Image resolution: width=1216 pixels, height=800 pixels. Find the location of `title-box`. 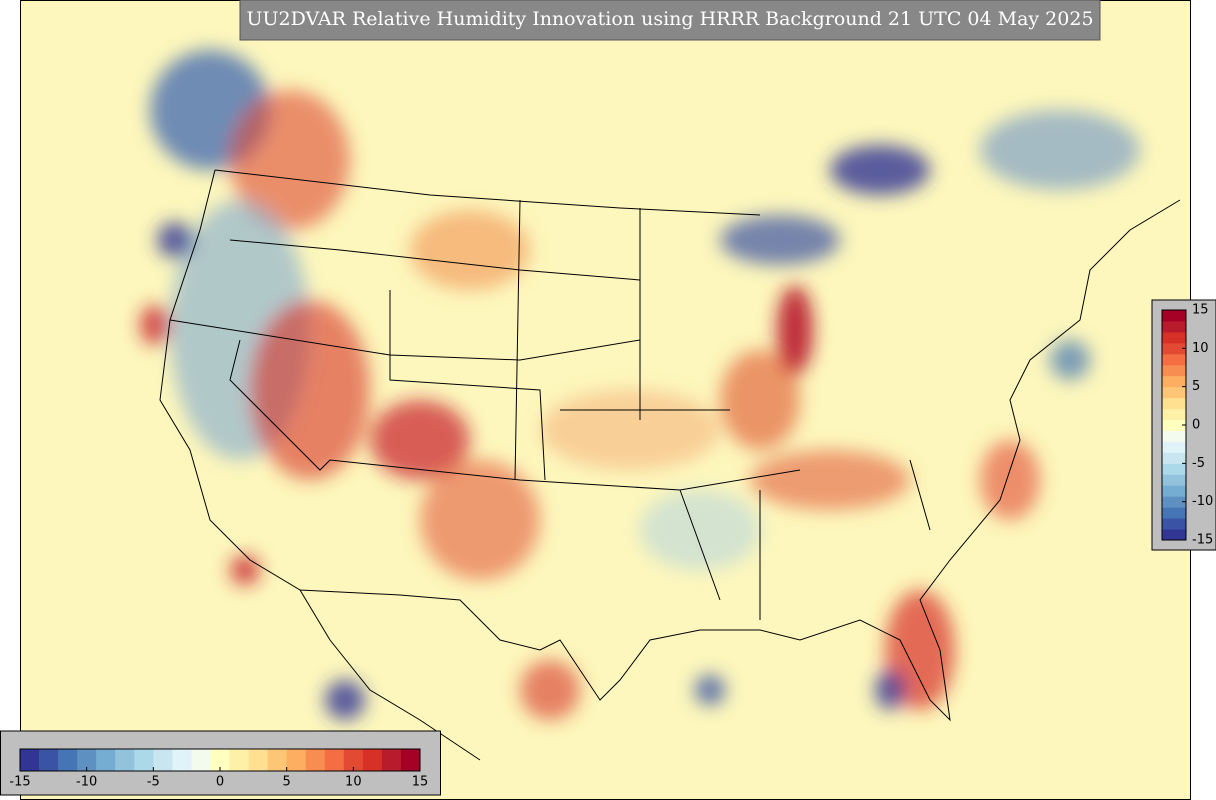

title-box is located at coordinates (670, 20).